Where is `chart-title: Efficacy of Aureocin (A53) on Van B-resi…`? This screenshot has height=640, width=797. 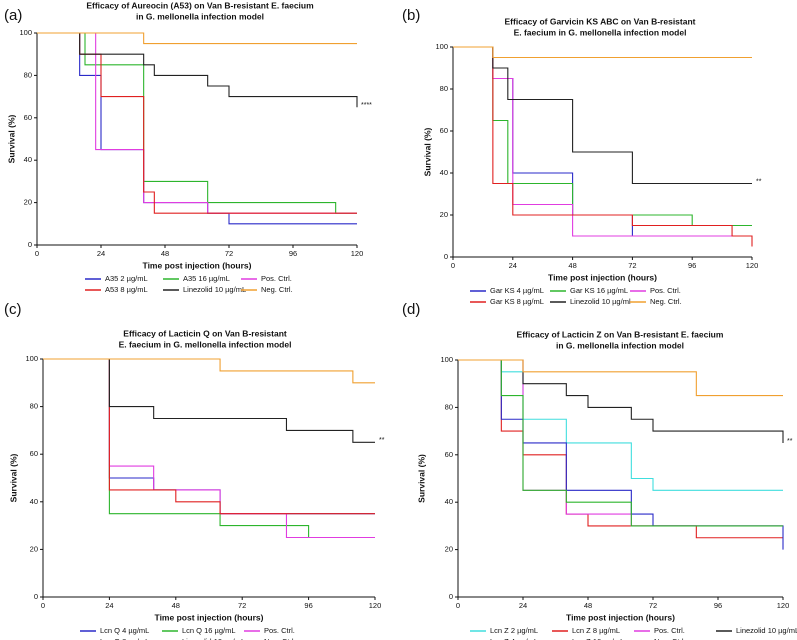 chart-title: Efficacy of Aureocin (A53) on Van B-resi… is located at coordinates (200, 5).